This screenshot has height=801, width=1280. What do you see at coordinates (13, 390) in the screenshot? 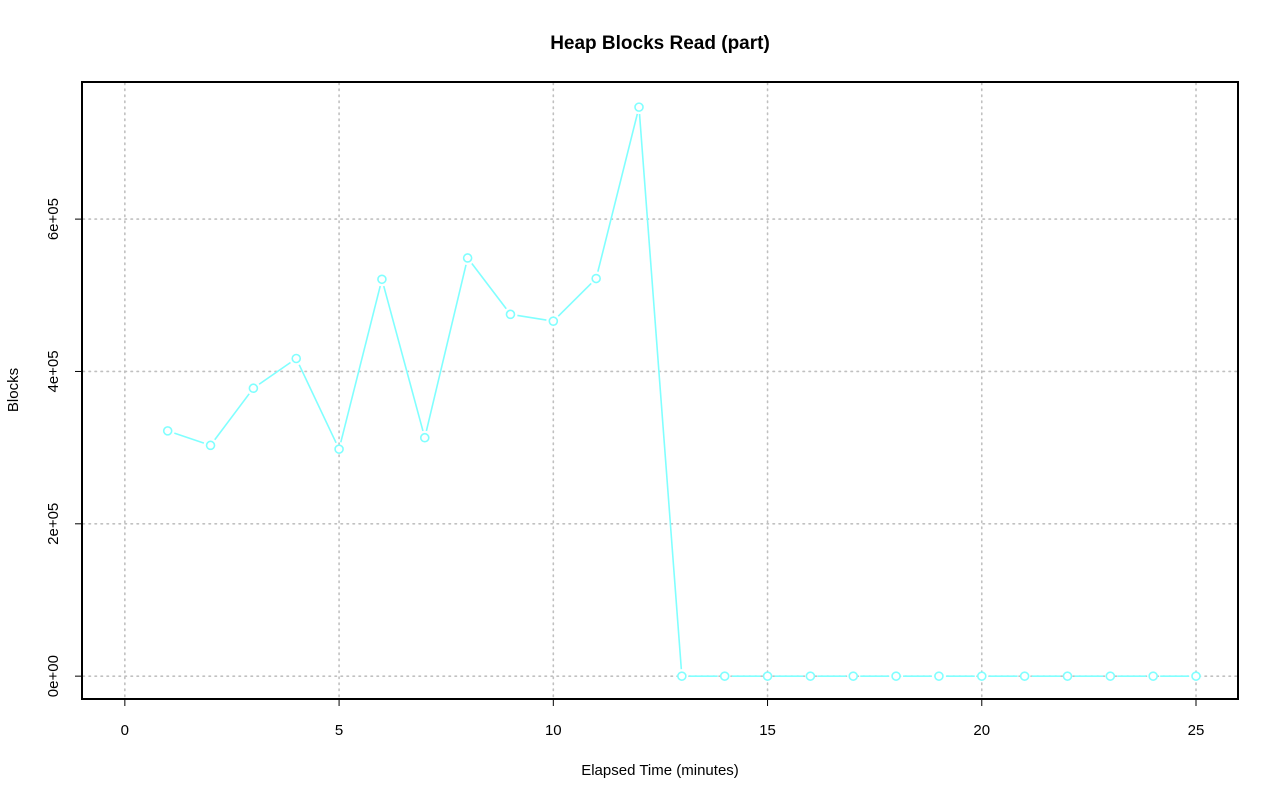
I see `y-axis-label: Blocks` at bounding box center [13, 390].